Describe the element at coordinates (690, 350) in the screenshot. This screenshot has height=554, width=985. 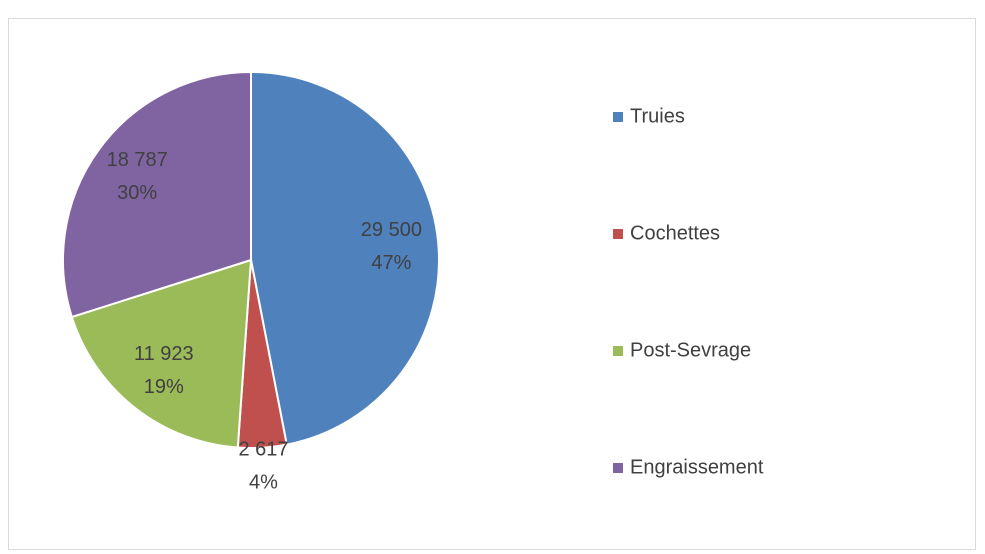
I see `legend-label: Post-Sevrage` at that location.